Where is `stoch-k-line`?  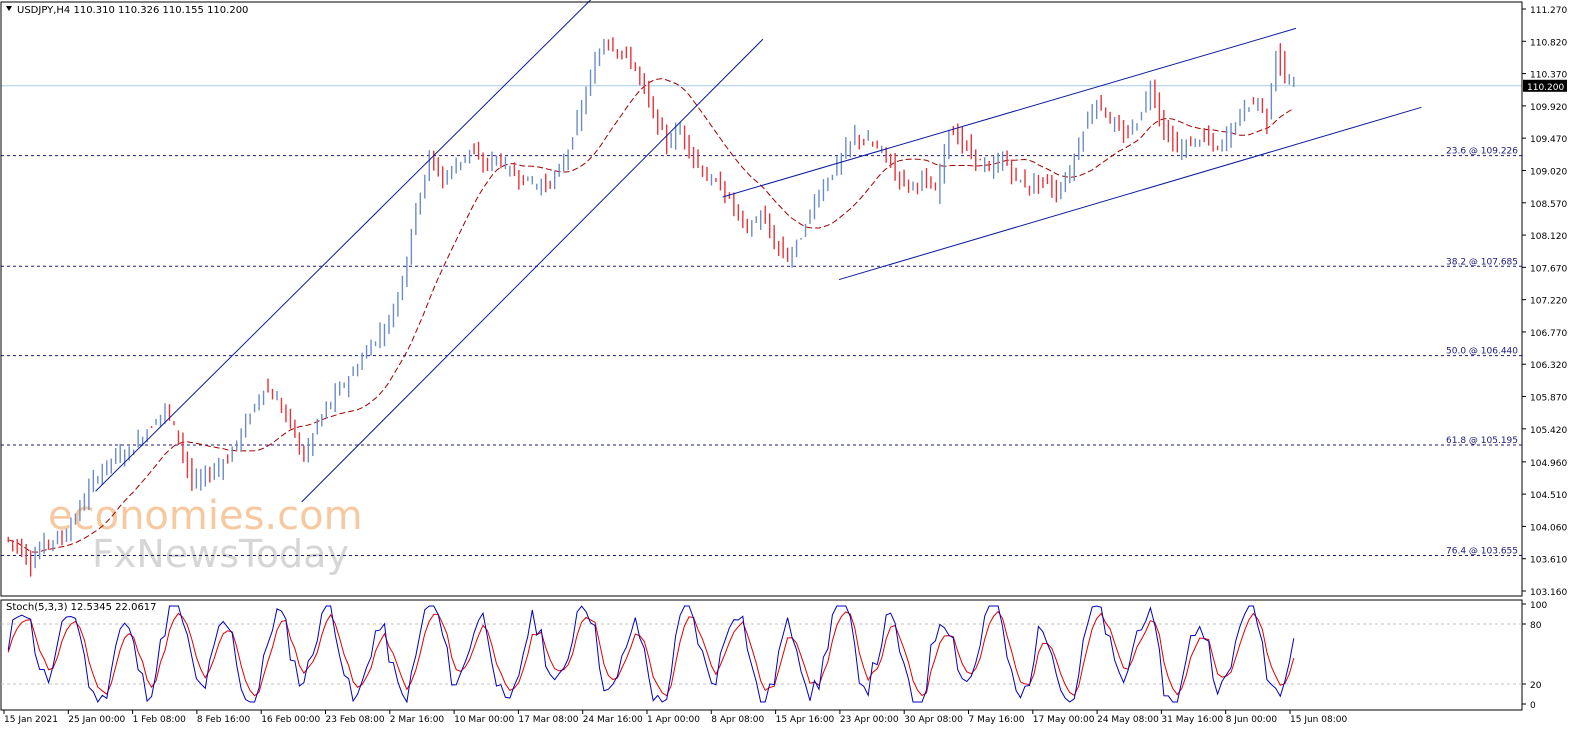
stoch-k-line is located at coordinates (651, 654).